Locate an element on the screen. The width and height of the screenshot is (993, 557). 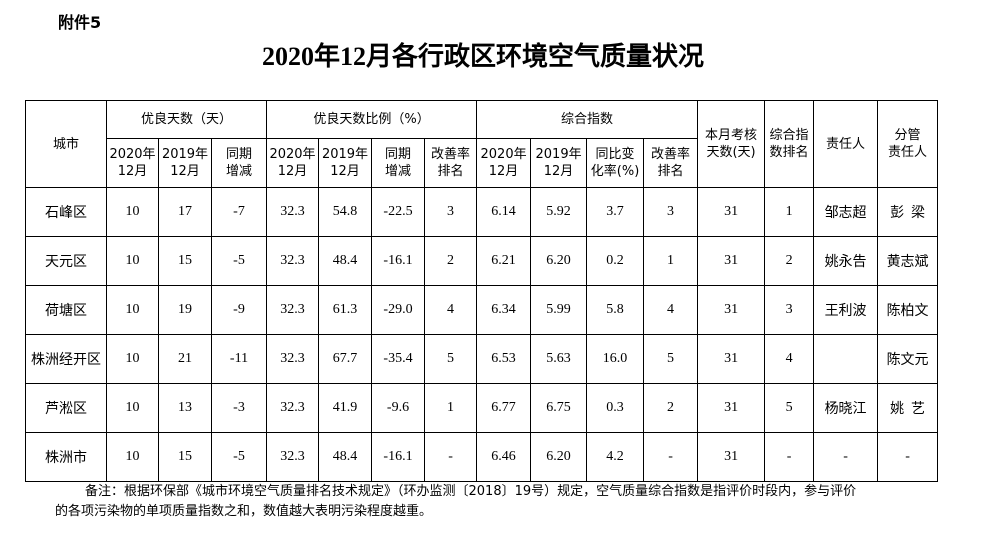
table-cell: -3 is located at coordinates (239, 408).